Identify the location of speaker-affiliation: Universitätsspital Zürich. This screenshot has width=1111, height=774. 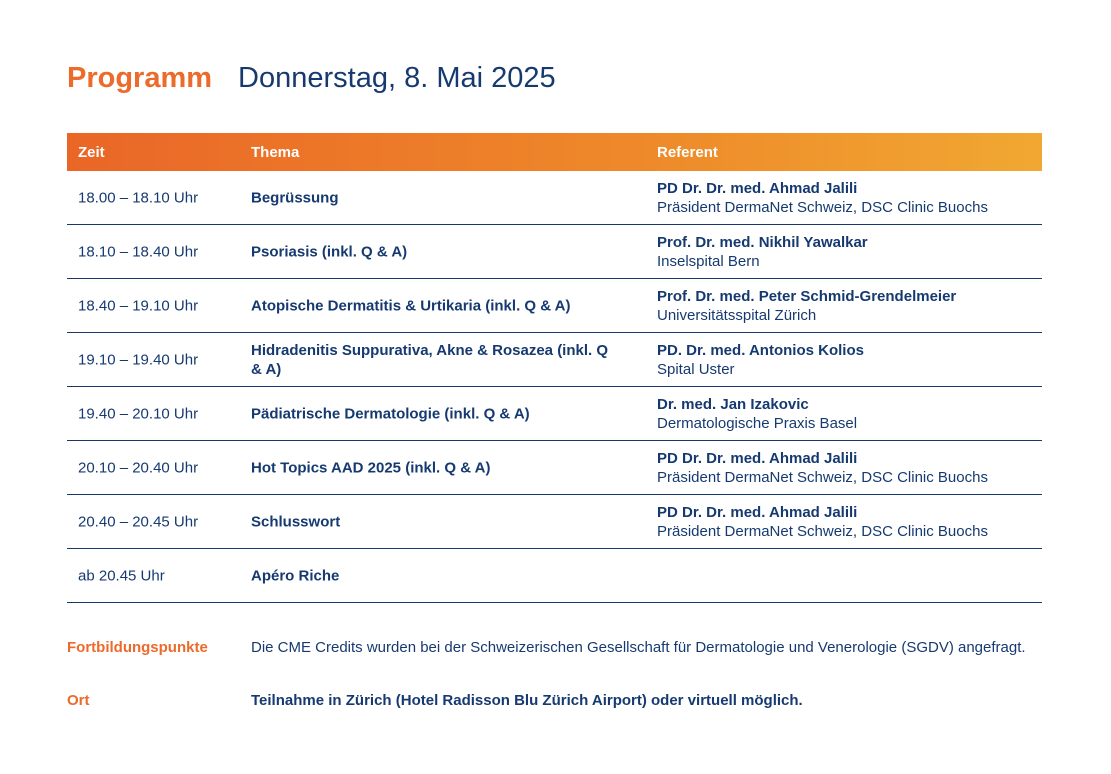
(737, 315).